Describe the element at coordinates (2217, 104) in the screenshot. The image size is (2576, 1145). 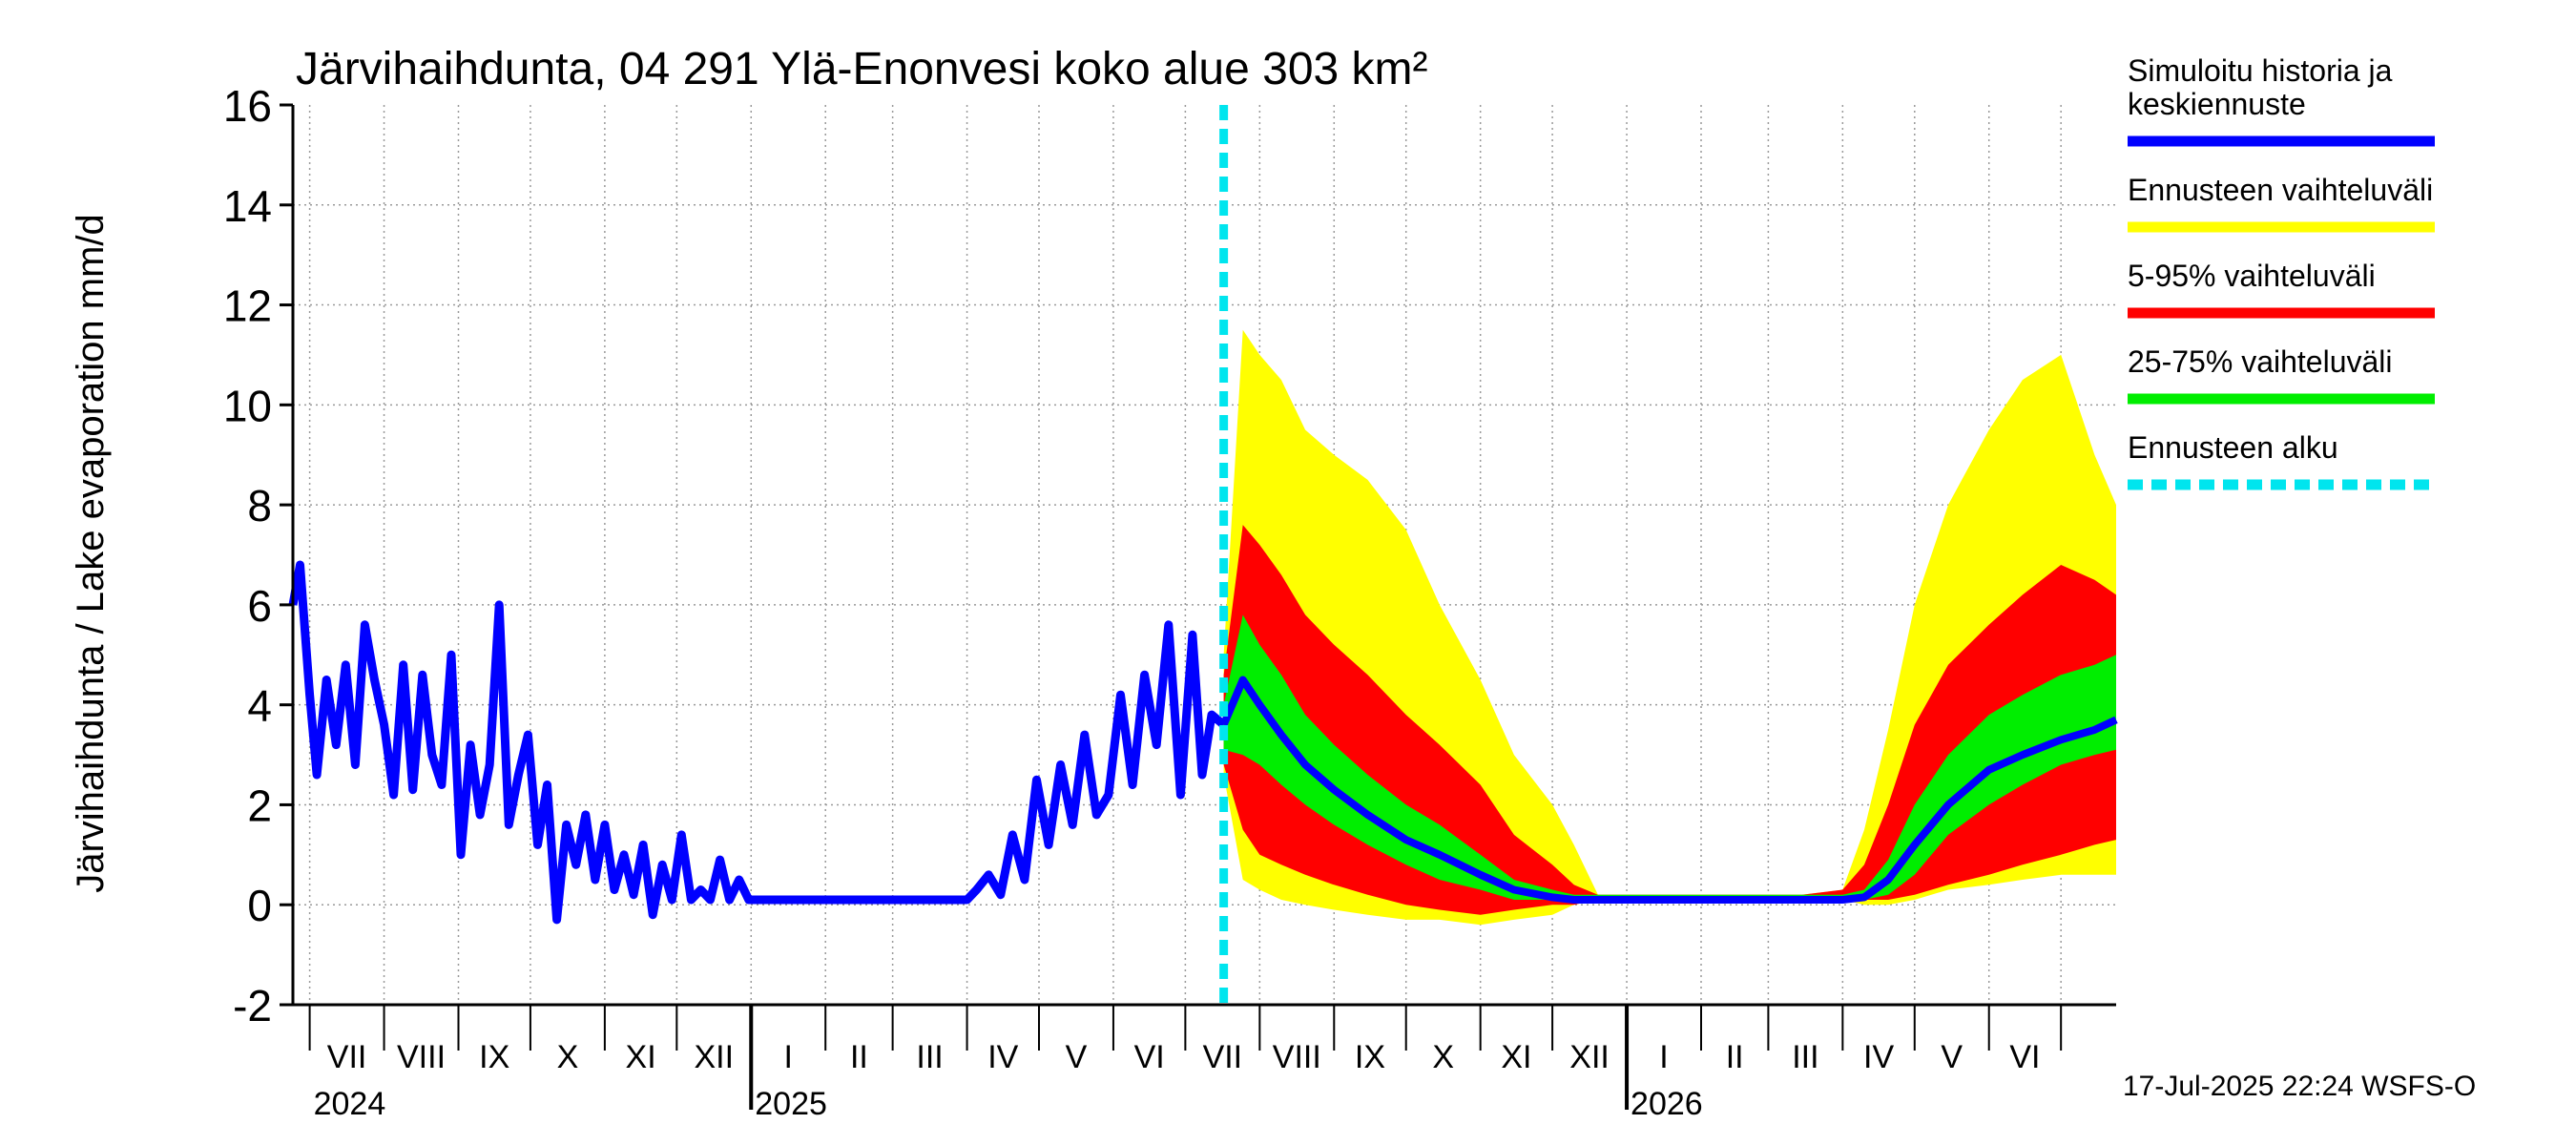
I see `legend-label: keskiennuste` at that location.